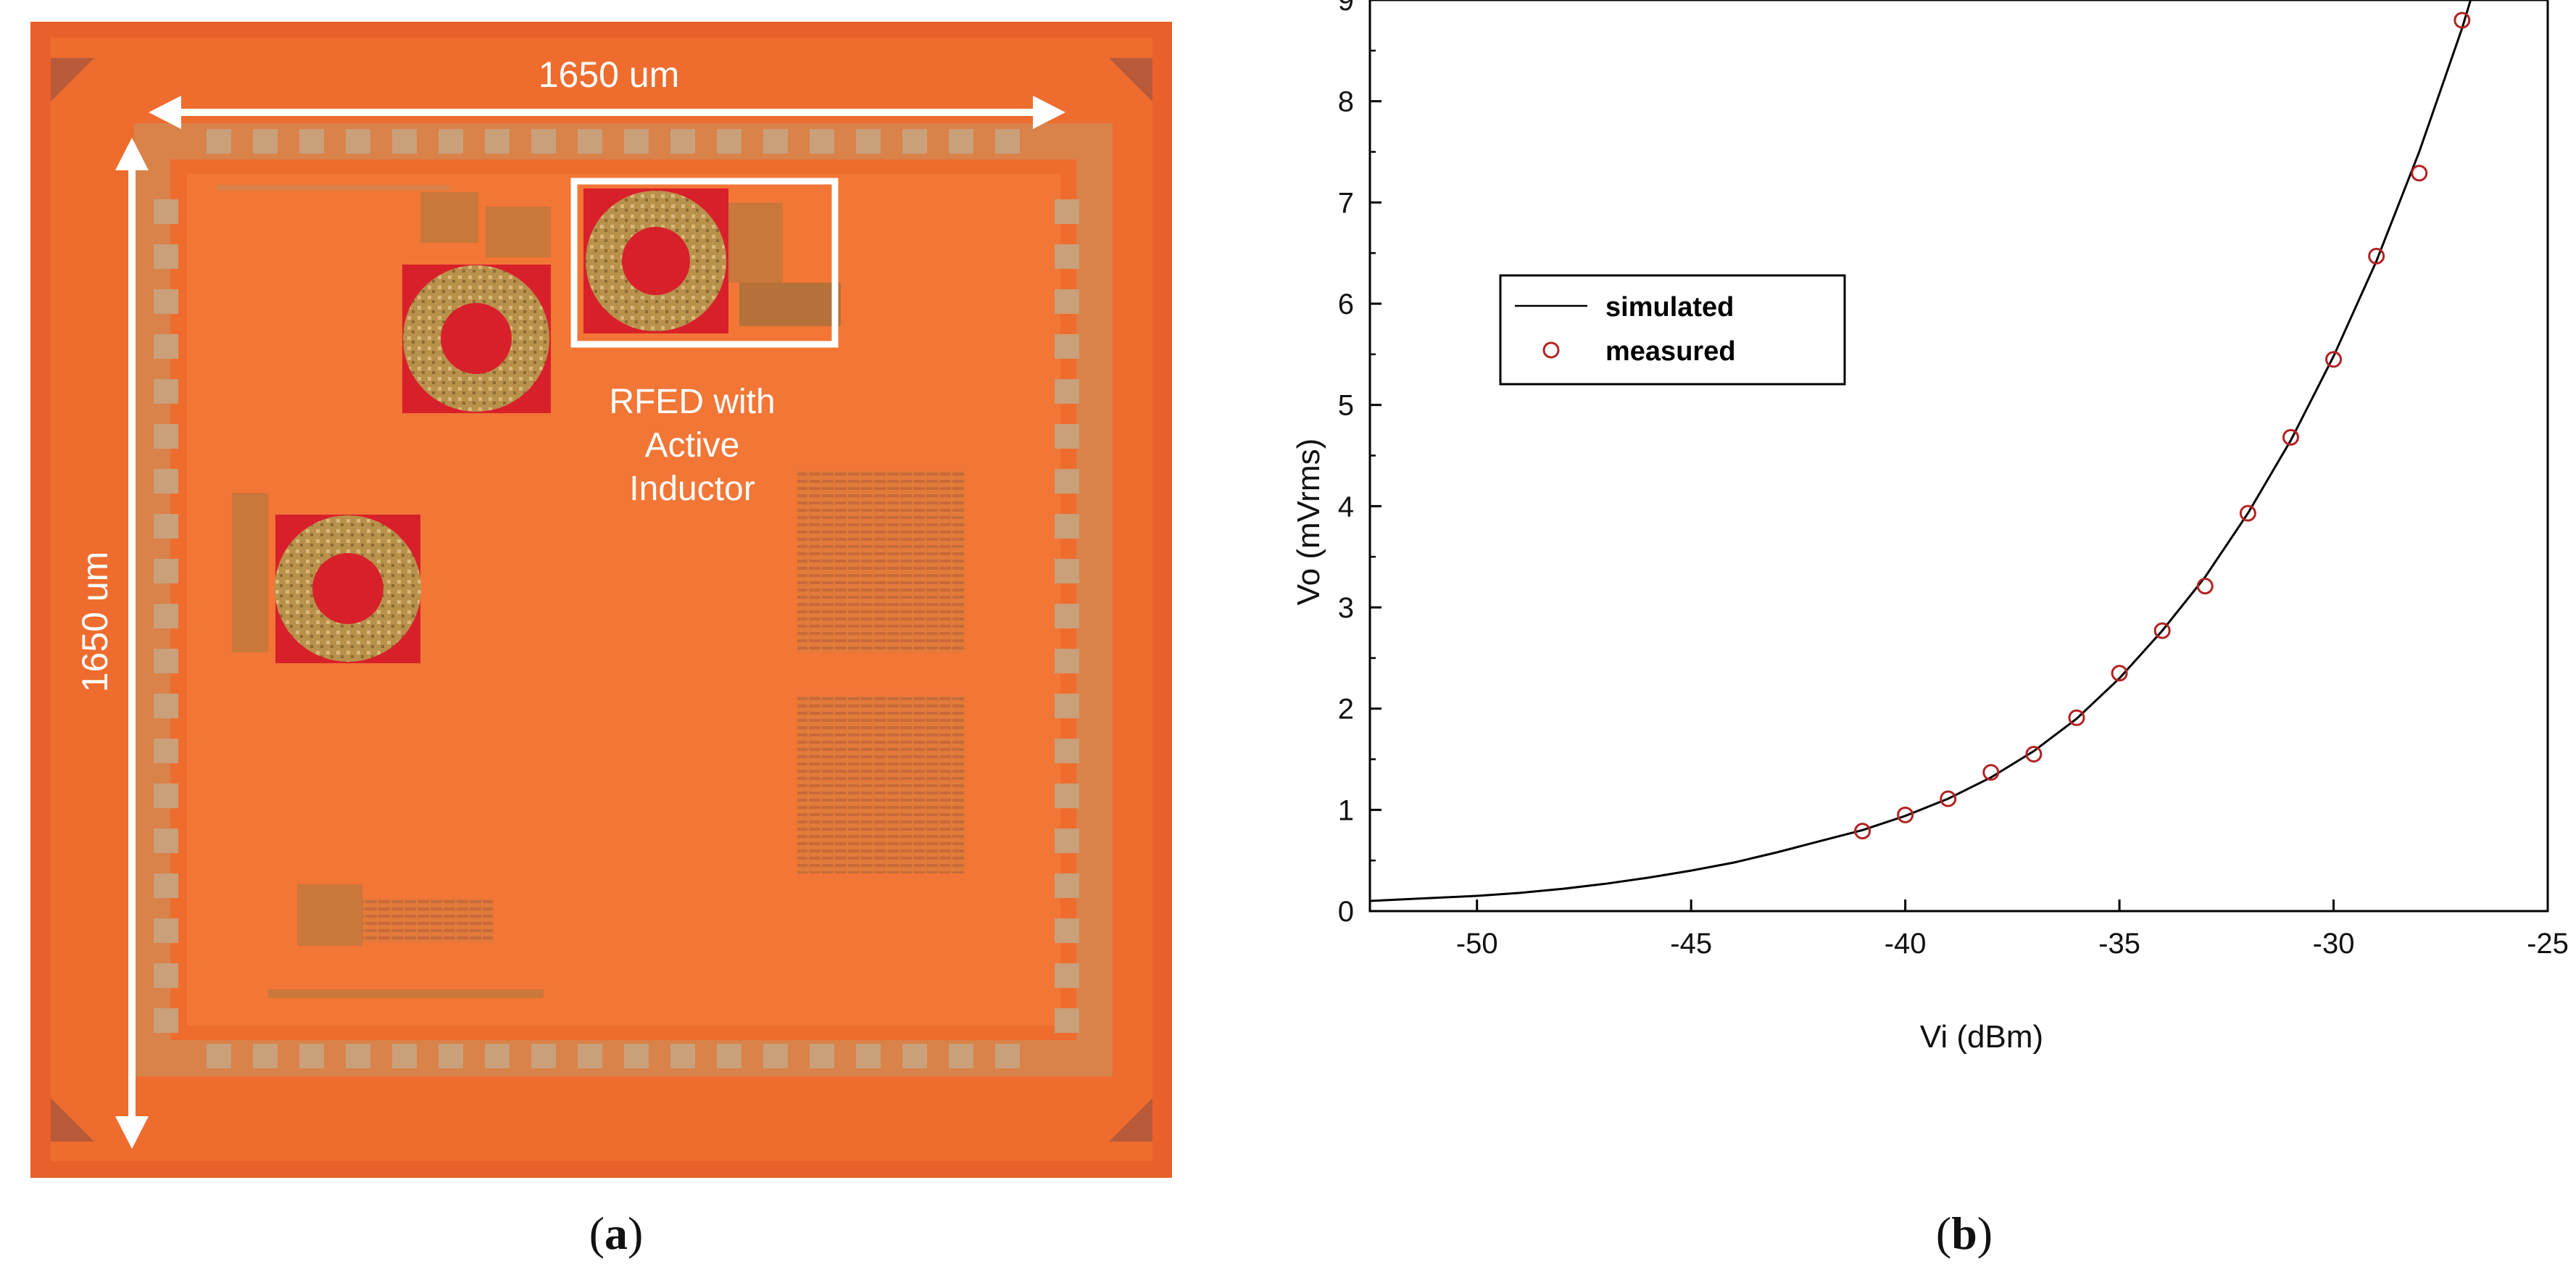  I want to click on caption-a-letter: a, so click(616, 1233).